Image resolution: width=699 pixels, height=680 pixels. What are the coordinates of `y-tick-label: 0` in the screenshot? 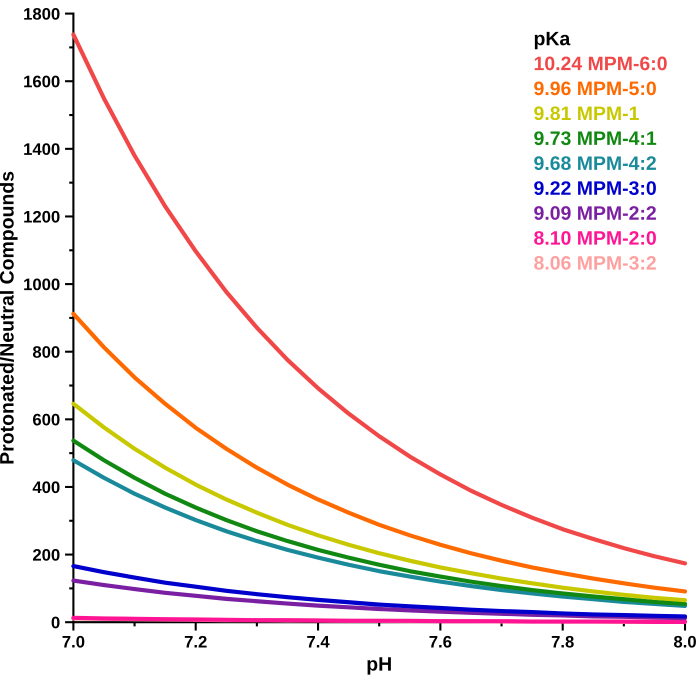 It's located at (56, 622).